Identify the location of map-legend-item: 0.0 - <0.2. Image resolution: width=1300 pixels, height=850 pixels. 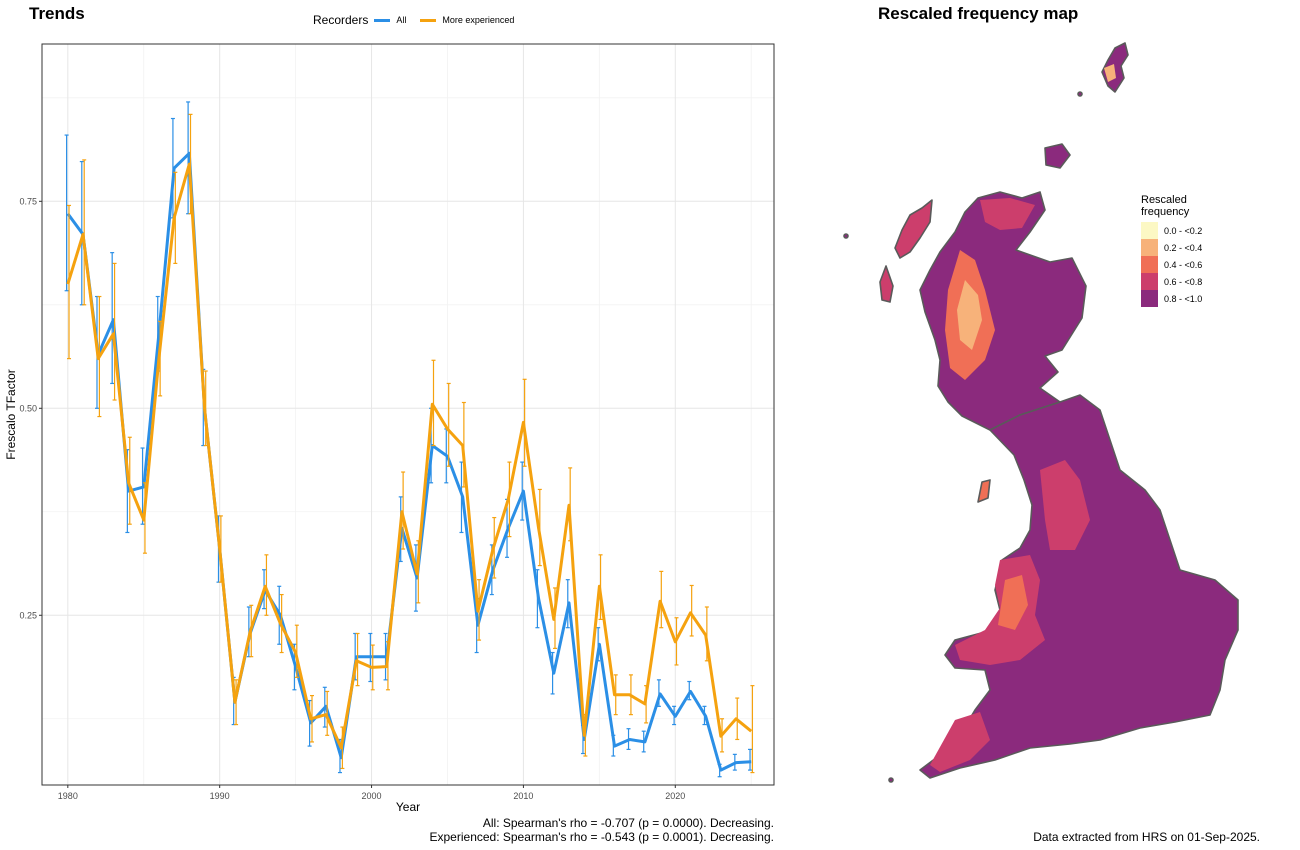
(1171, 230).